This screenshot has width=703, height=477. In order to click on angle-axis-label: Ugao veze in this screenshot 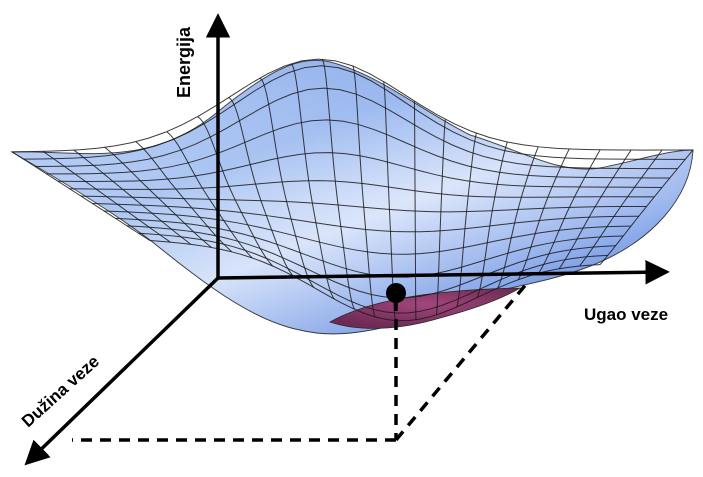, I will do `click(626, 314)`.